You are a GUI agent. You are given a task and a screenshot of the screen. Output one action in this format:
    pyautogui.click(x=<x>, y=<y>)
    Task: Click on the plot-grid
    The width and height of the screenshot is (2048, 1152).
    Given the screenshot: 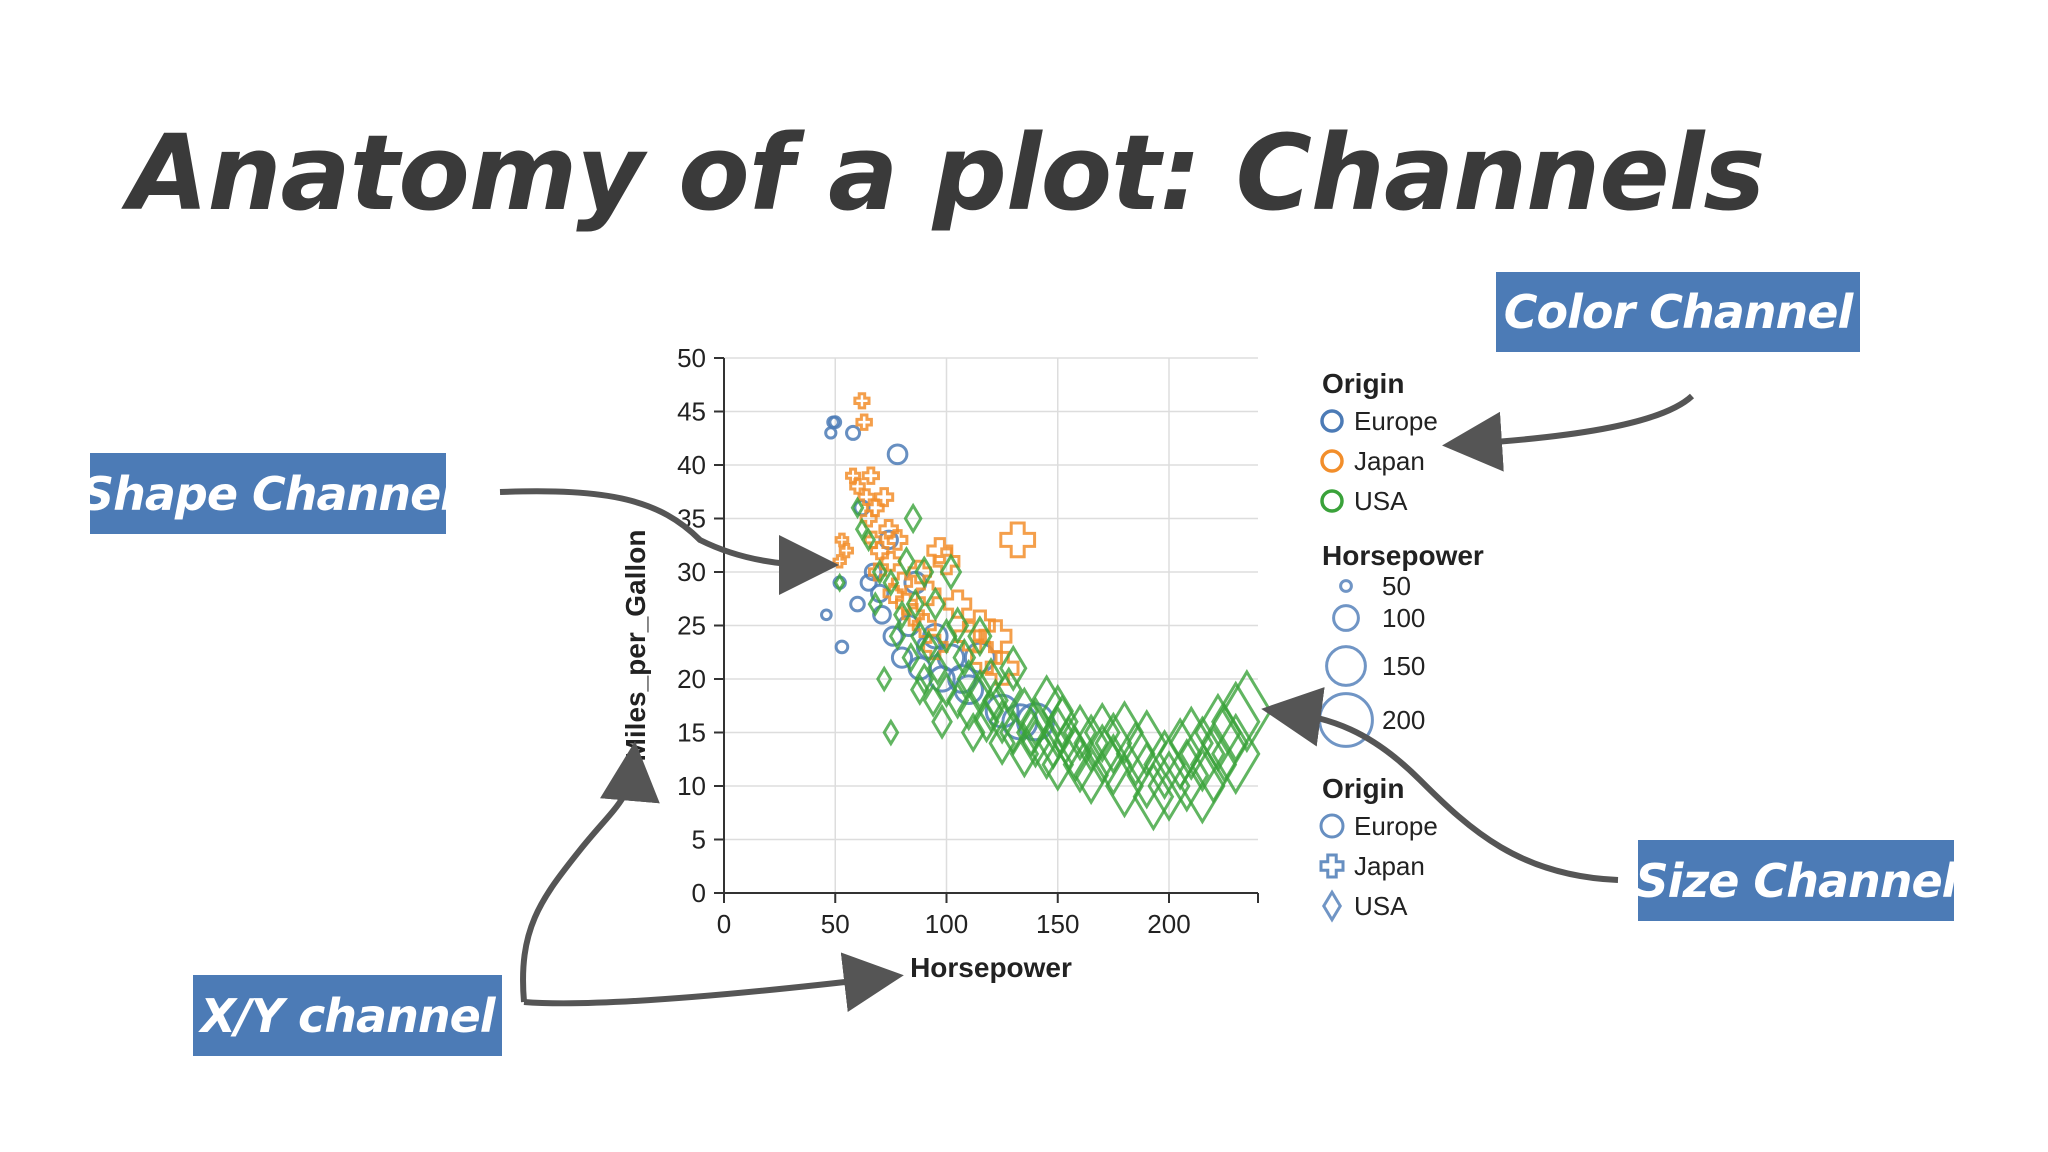 What is the action you would take?
    pyautogui.click(x=990, y=625)
    